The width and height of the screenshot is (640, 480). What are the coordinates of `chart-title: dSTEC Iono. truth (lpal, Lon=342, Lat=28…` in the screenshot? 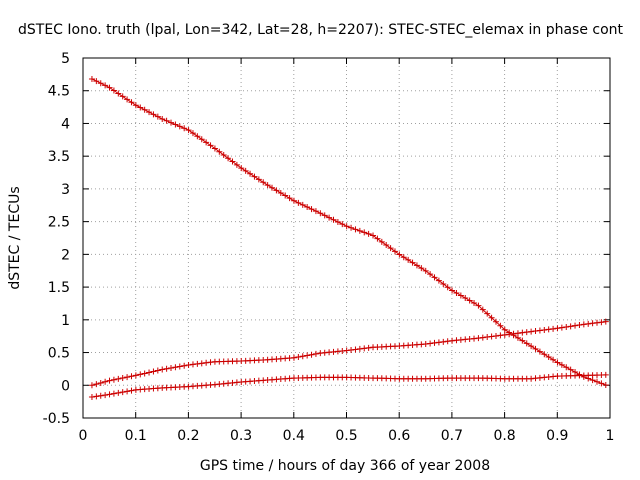 It's located at (321, 30).